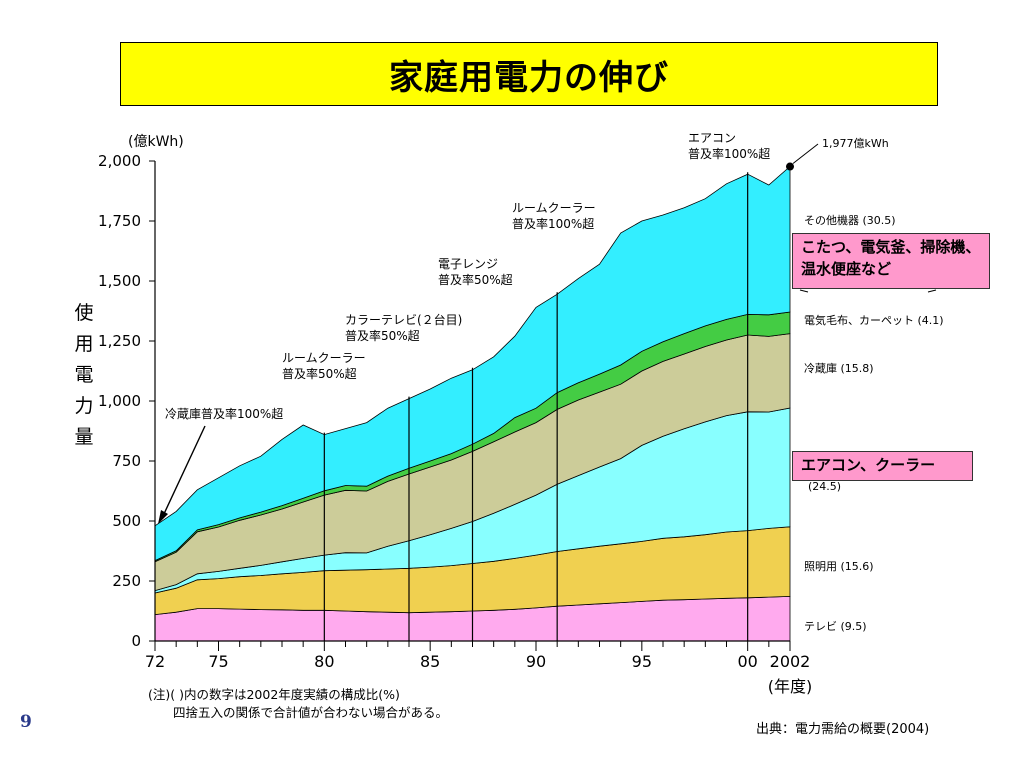 The height and width of the screenshot is (768, 1024). What do you see at coordinates (119, 161) in the screenshot?
I see `y-tick-label: 2,000` at bounding box center [119, 161].